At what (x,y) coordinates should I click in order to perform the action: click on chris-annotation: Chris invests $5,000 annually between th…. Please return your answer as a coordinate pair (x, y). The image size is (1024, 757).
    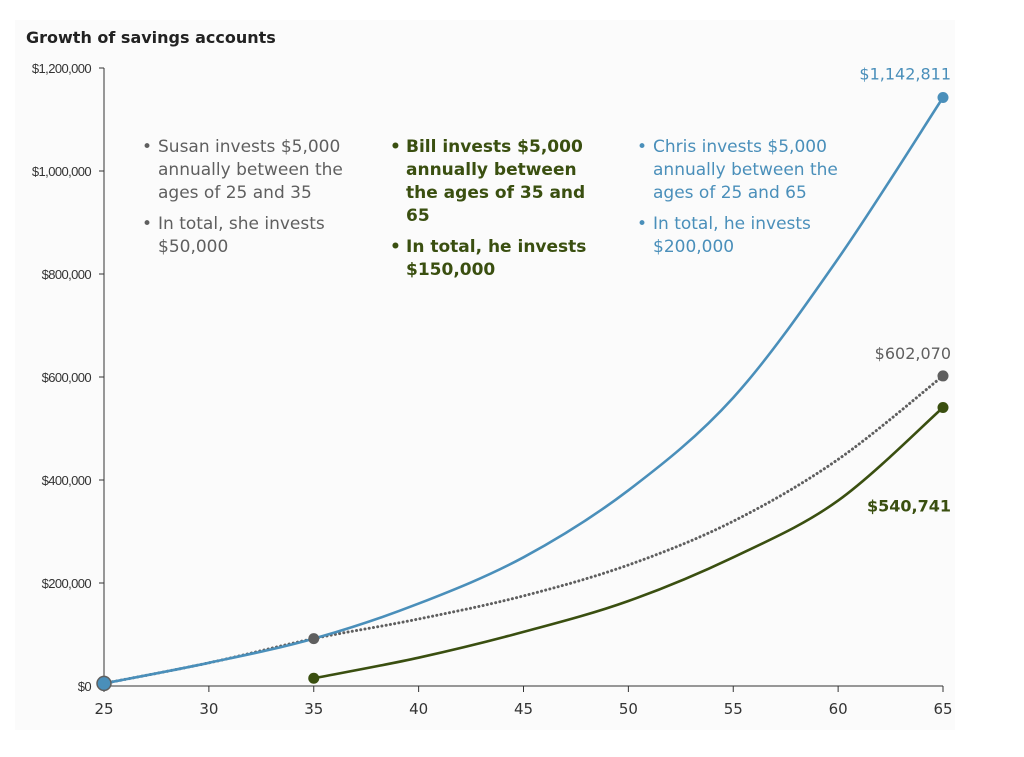
    Looking at the image, I should click on (747, 197).